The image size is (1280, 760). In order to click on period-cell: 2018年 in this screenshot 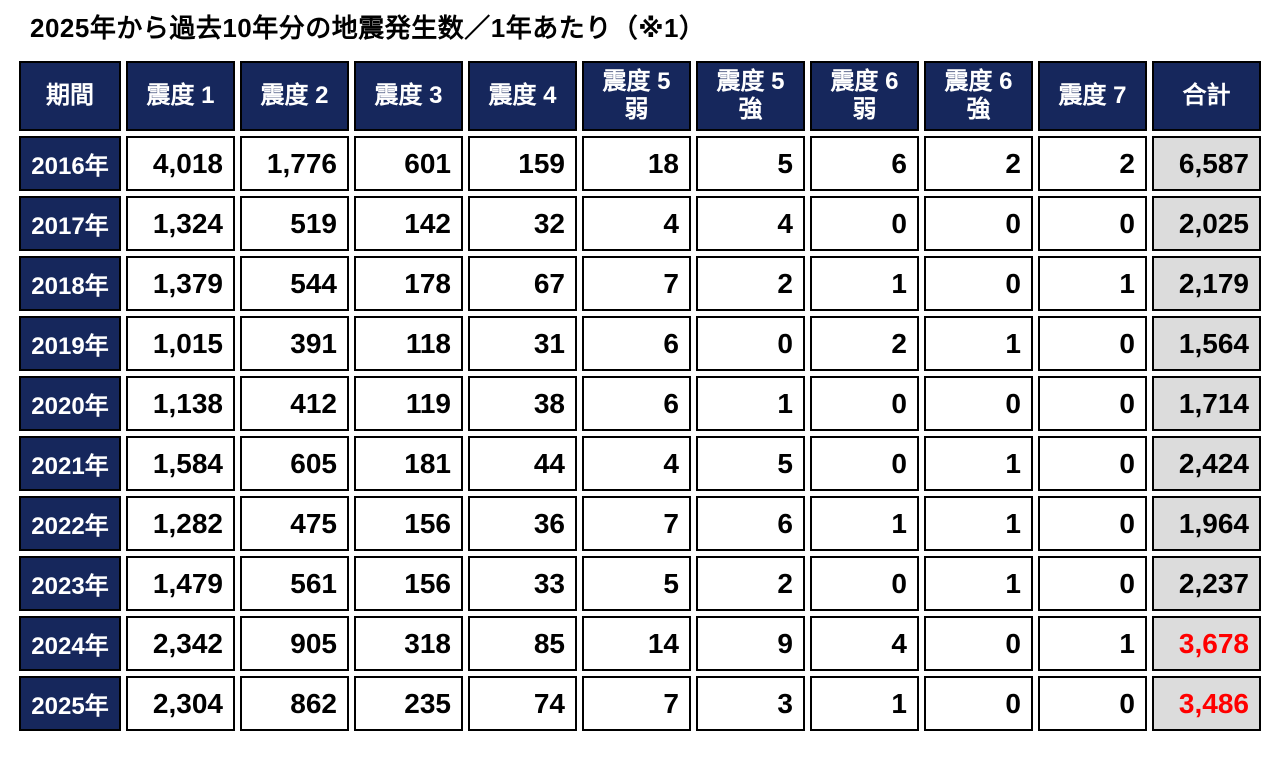, I will do `click(70, 283)`.